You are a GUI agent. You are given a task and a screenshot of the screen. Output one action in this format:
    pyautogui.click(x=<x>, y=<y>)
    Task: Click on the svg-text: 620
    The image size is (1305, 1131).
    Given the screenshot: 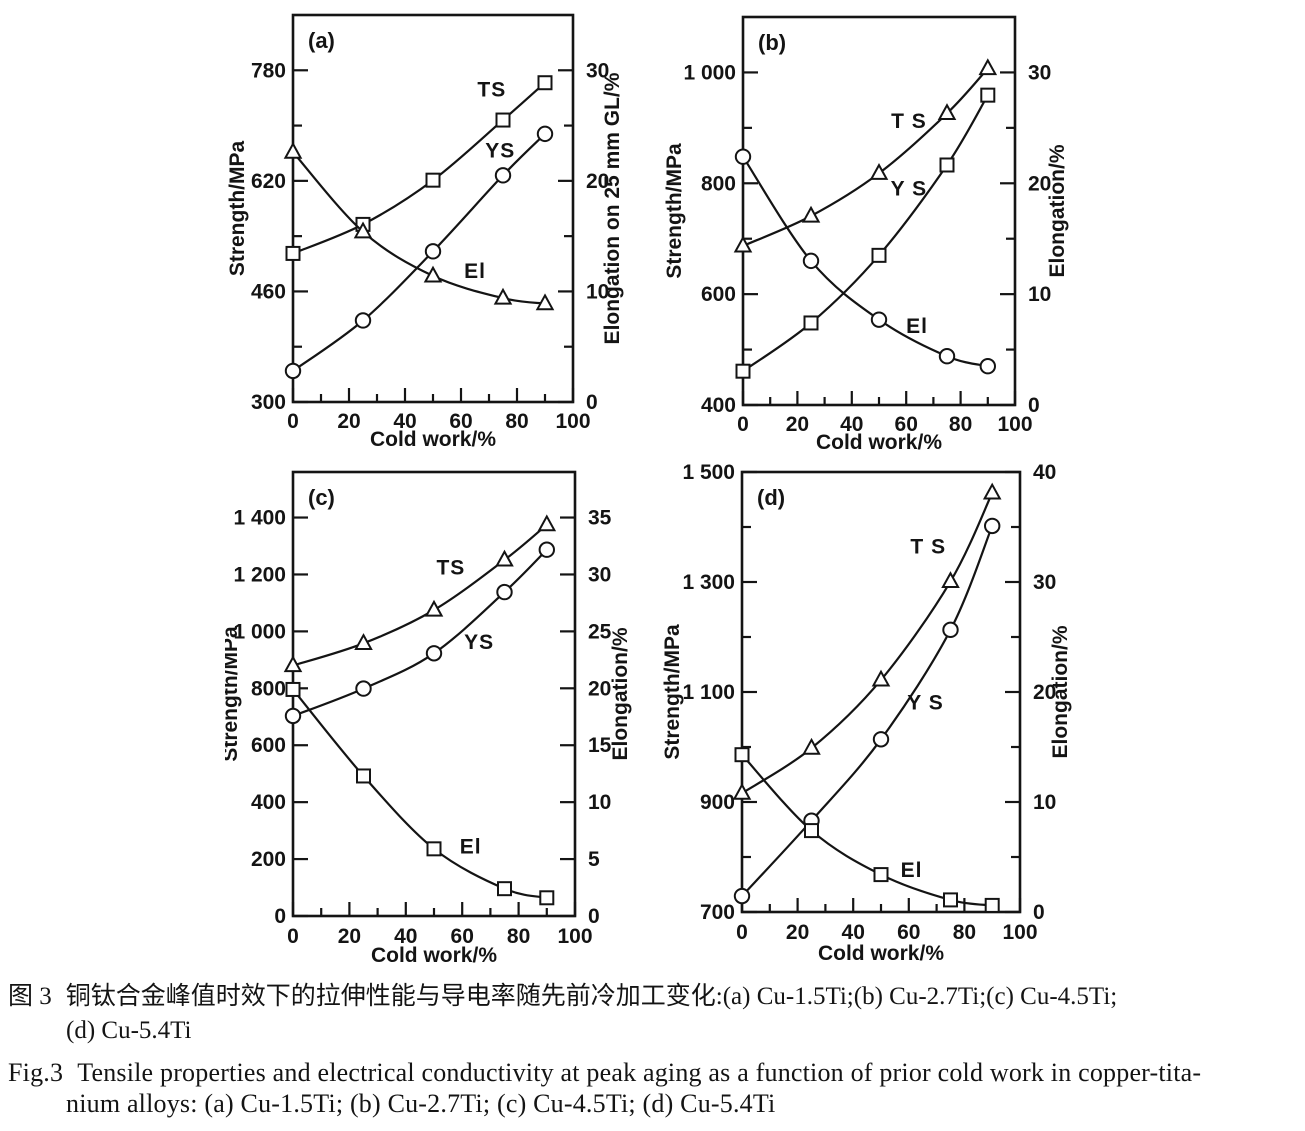 What is the action you would take?
    pyautogui.click(x=268, y=181)
    